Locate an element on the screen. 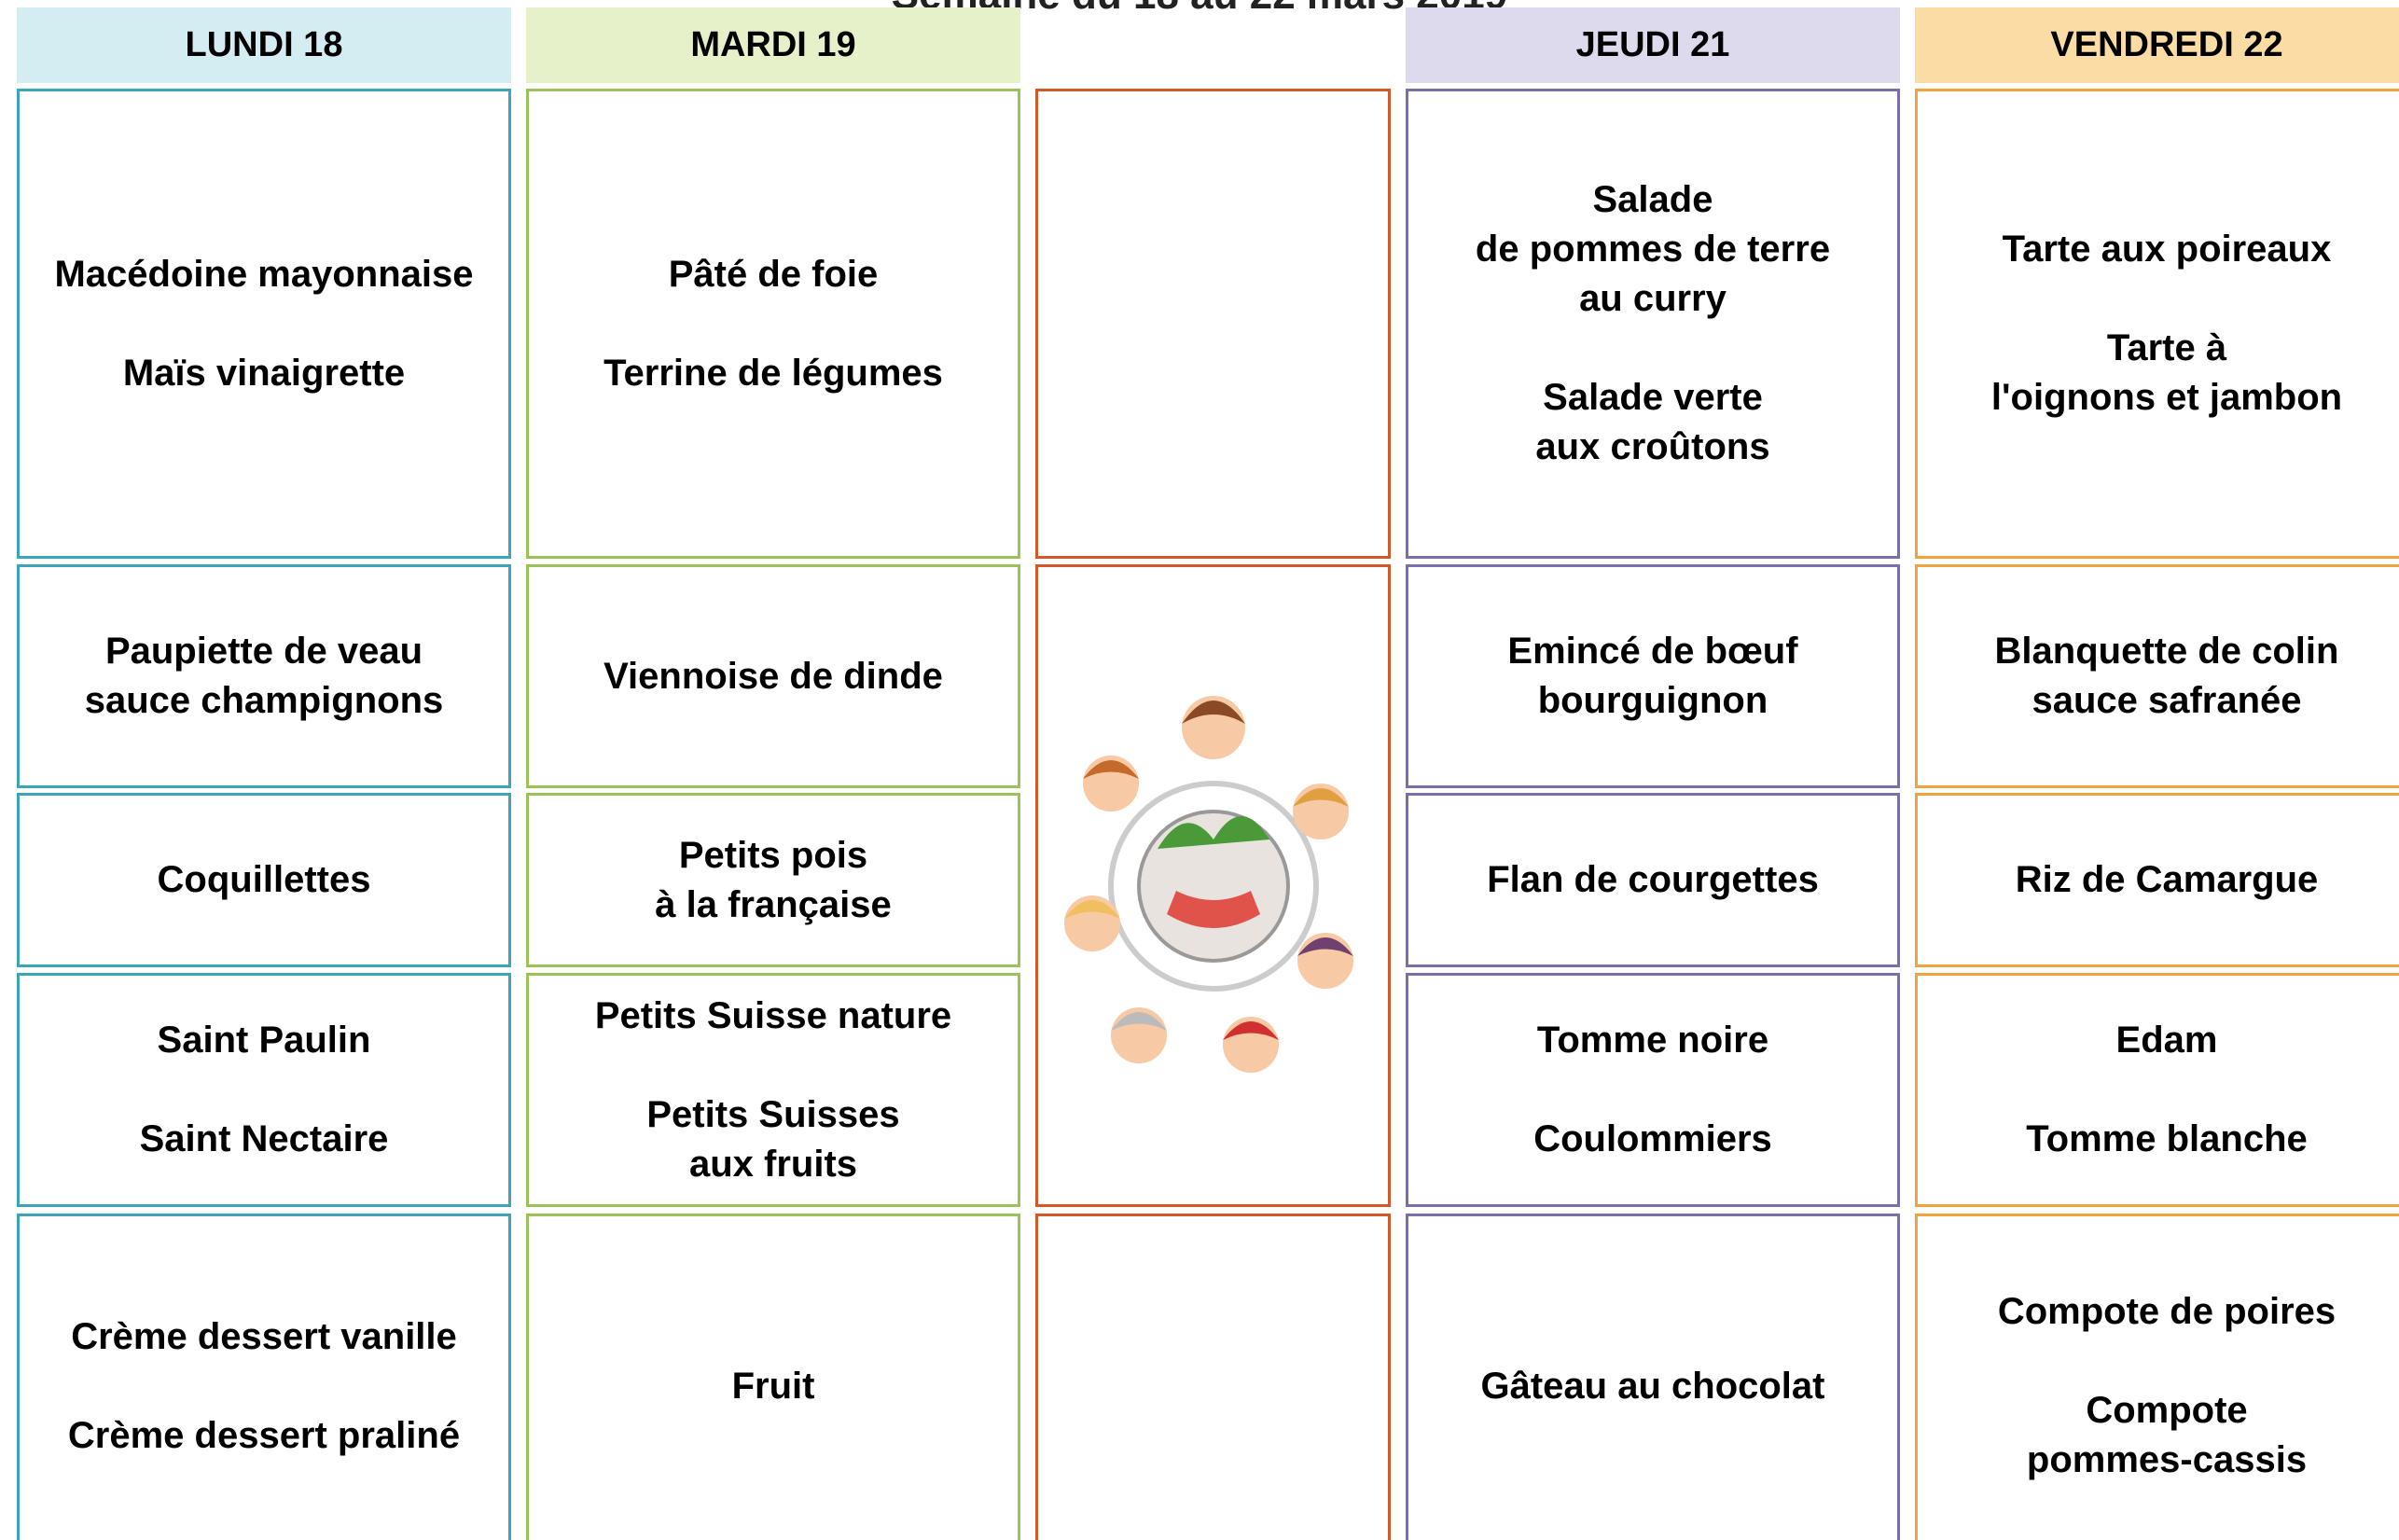 Image resolution: width=2399 pixels, height=1540 pixels. dish-line: Macédoine mayonnaise is located at coordinates (264, 274).